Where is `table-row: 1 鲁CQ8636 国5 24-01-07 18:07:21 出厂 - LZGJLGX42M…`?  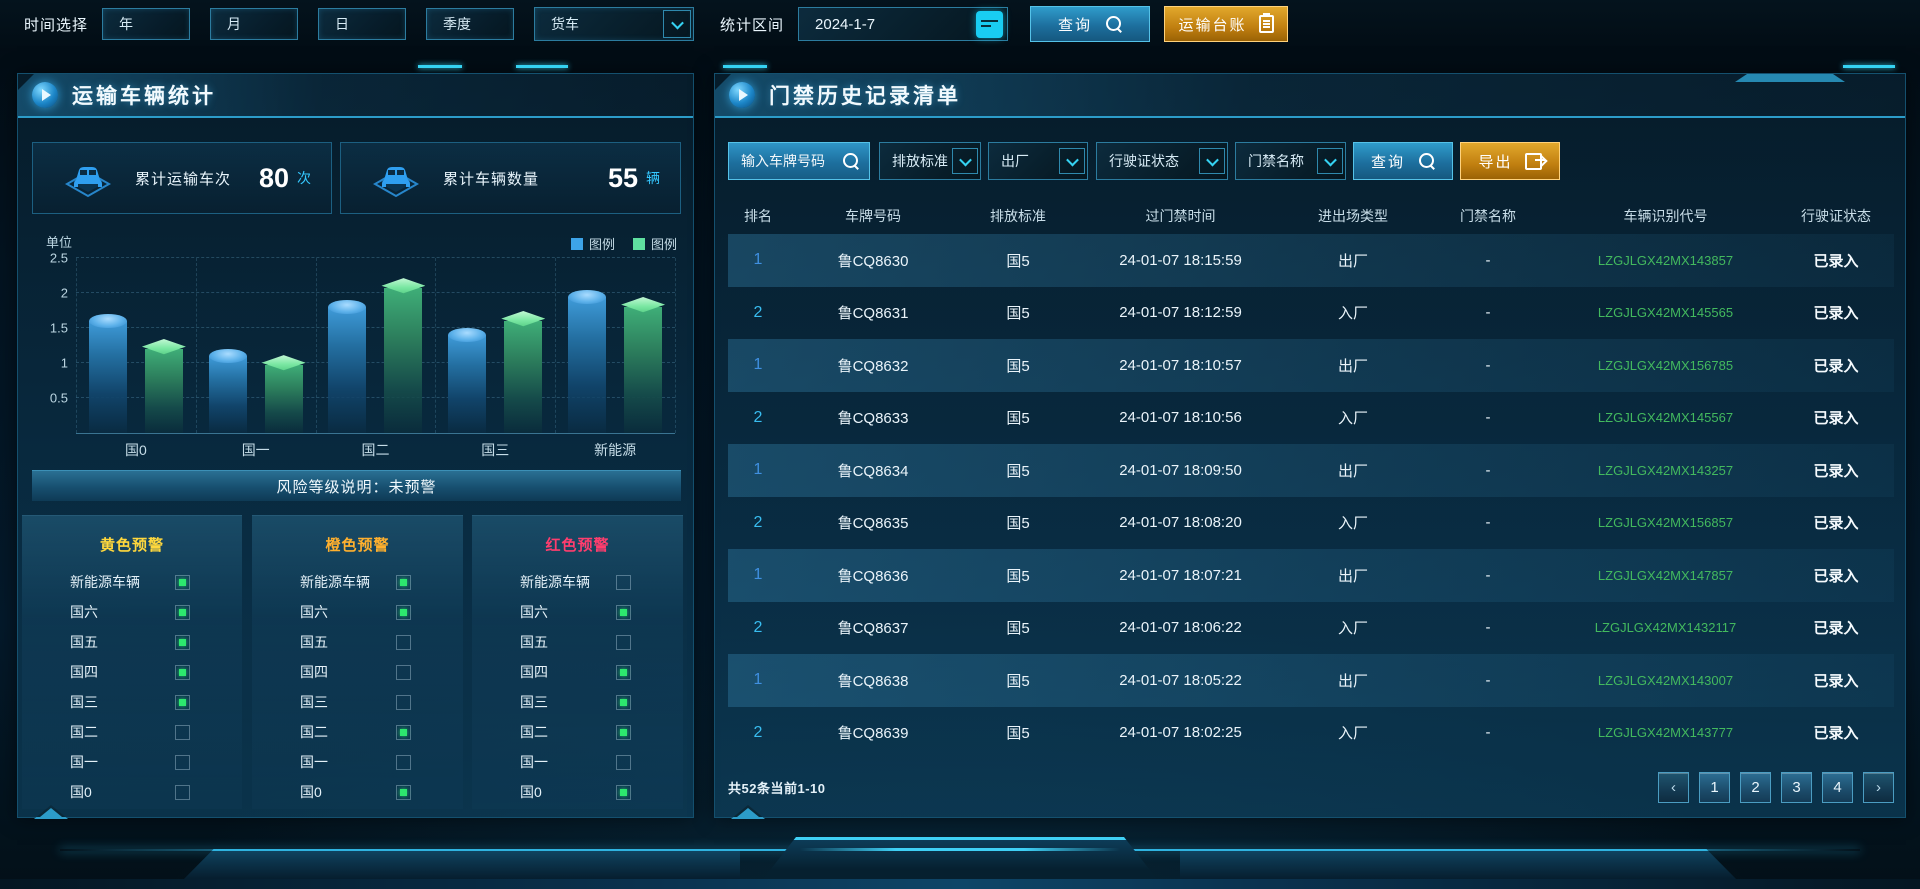
table-row: 1 鲁CQ8636 国5 24-01-07 18:07:21 出厂 - LZGJLGX42M… is located at coordinates (1311, 575).